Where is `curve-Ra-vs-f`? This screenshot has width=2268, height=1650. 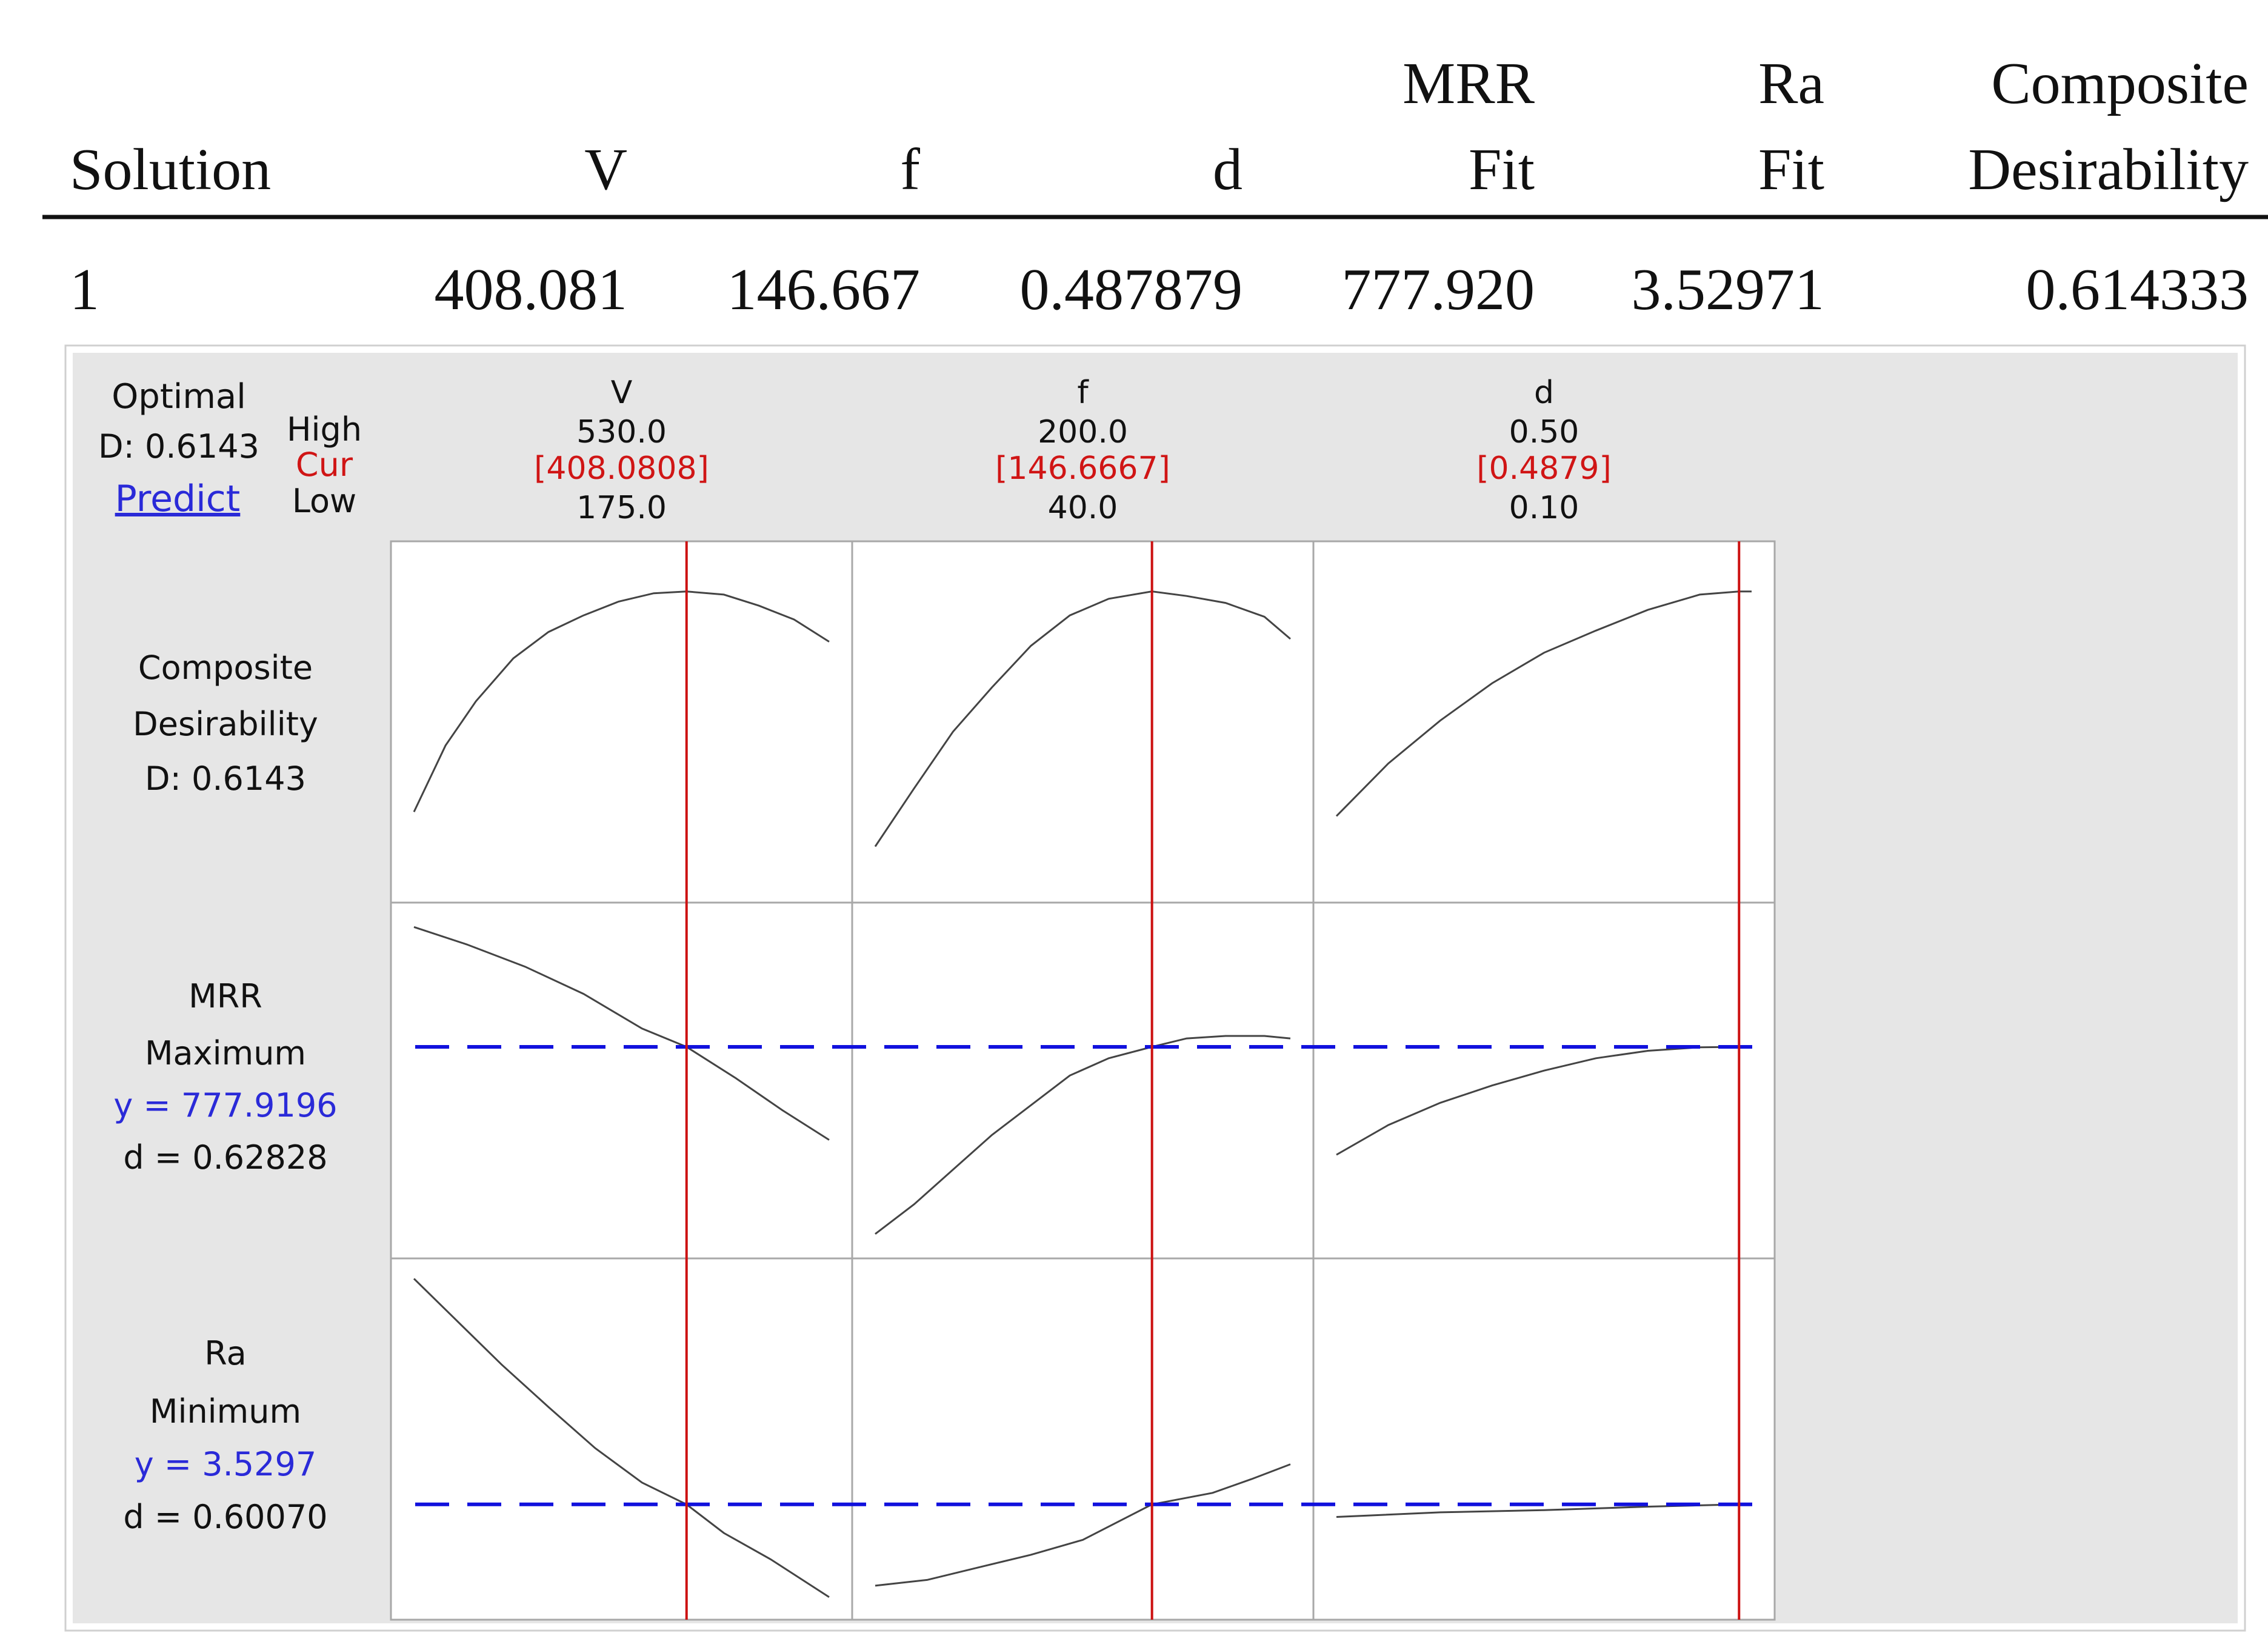
curve-Ra-vs-f is located at coordinates (1083, 1525).